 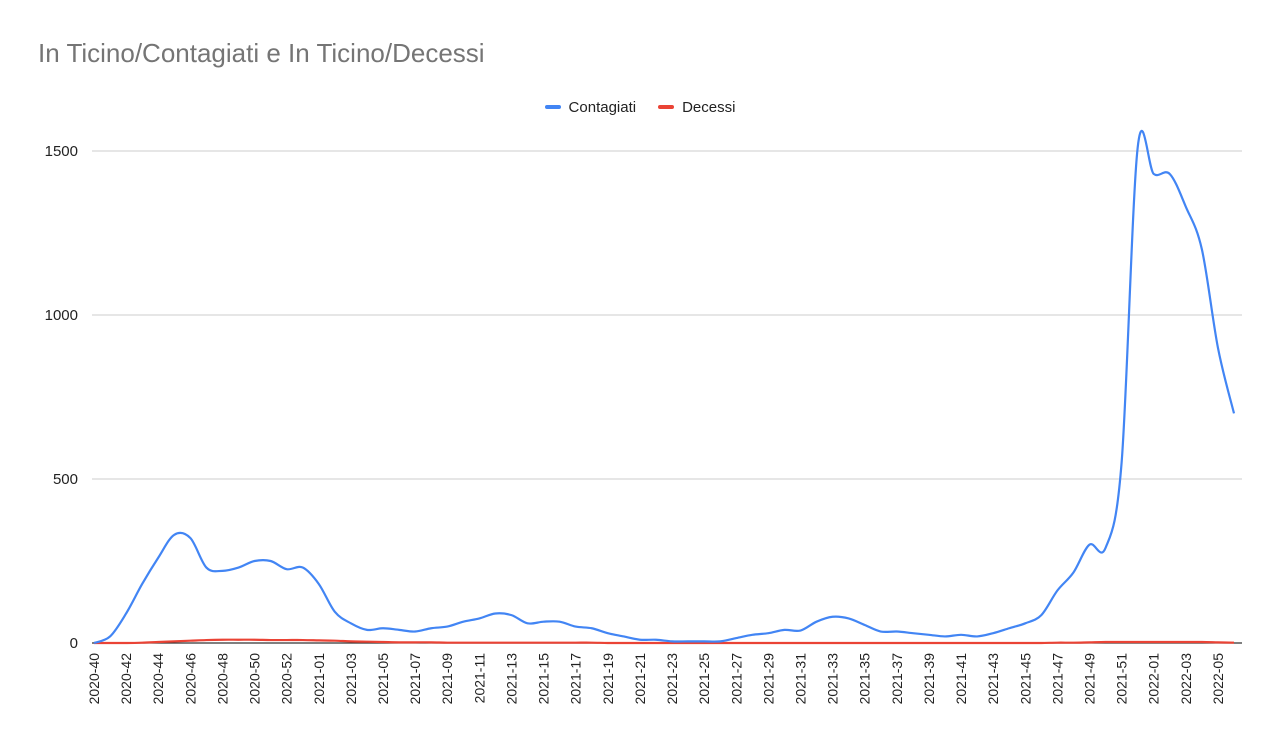 I want to click on y-tick-label: 0, so click(x=74, y=643).